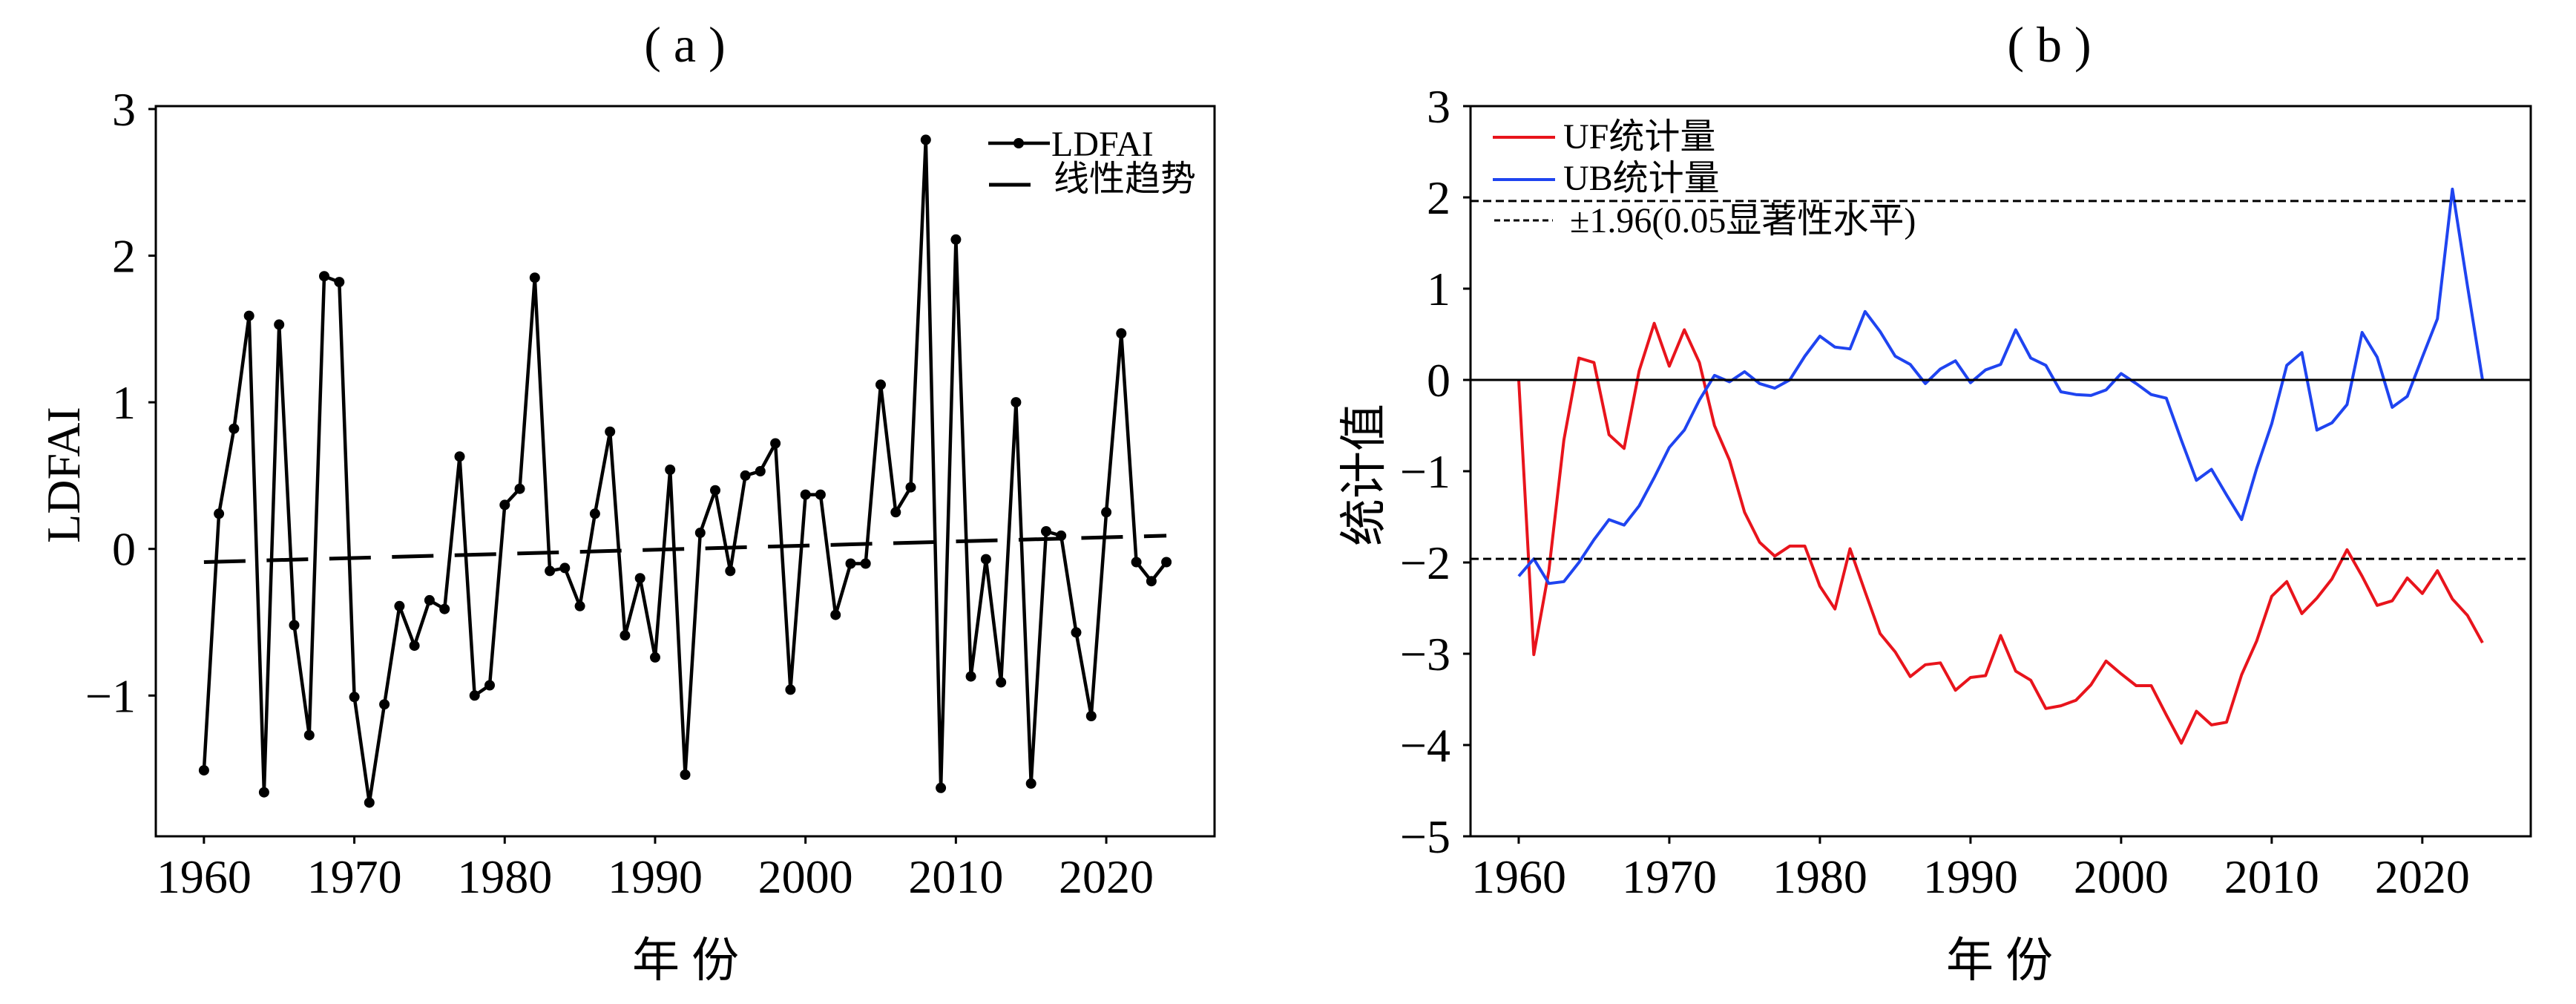 The image size is (2576, 1004). What do you see at coordinates (1125, 179) in the screenshot?
I see `legend-label: 线性趋势` at bounding box center [1125, 179].